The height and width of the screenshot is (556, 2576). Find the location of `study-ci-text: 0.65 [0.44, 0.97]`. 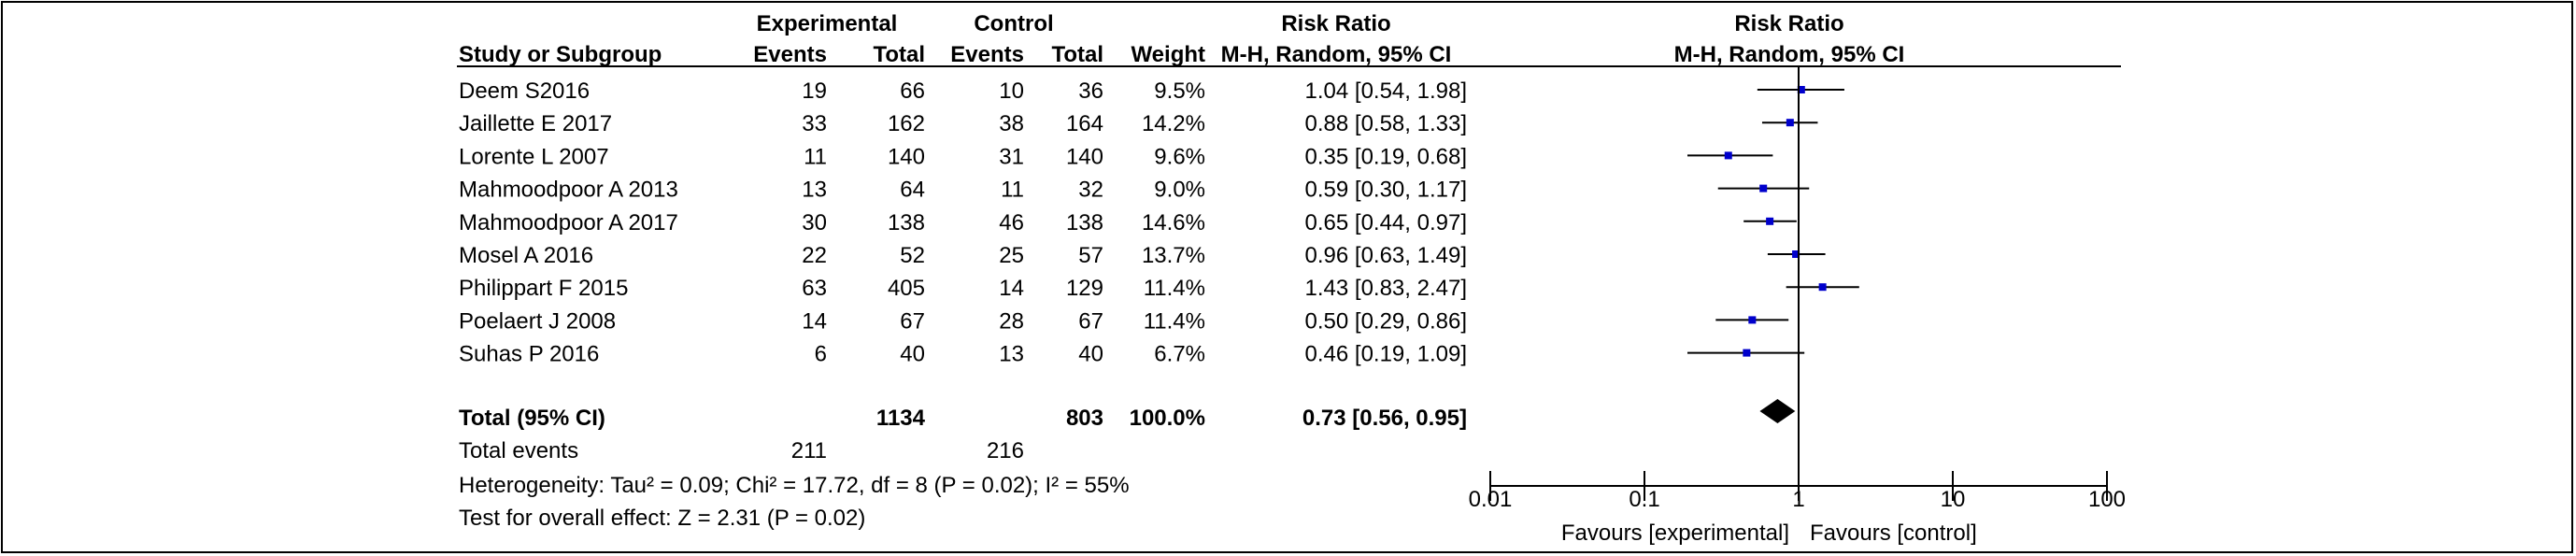

study-ci-text: 0.65 [0.44, 0.97] is located at coordinates (1386, 222).